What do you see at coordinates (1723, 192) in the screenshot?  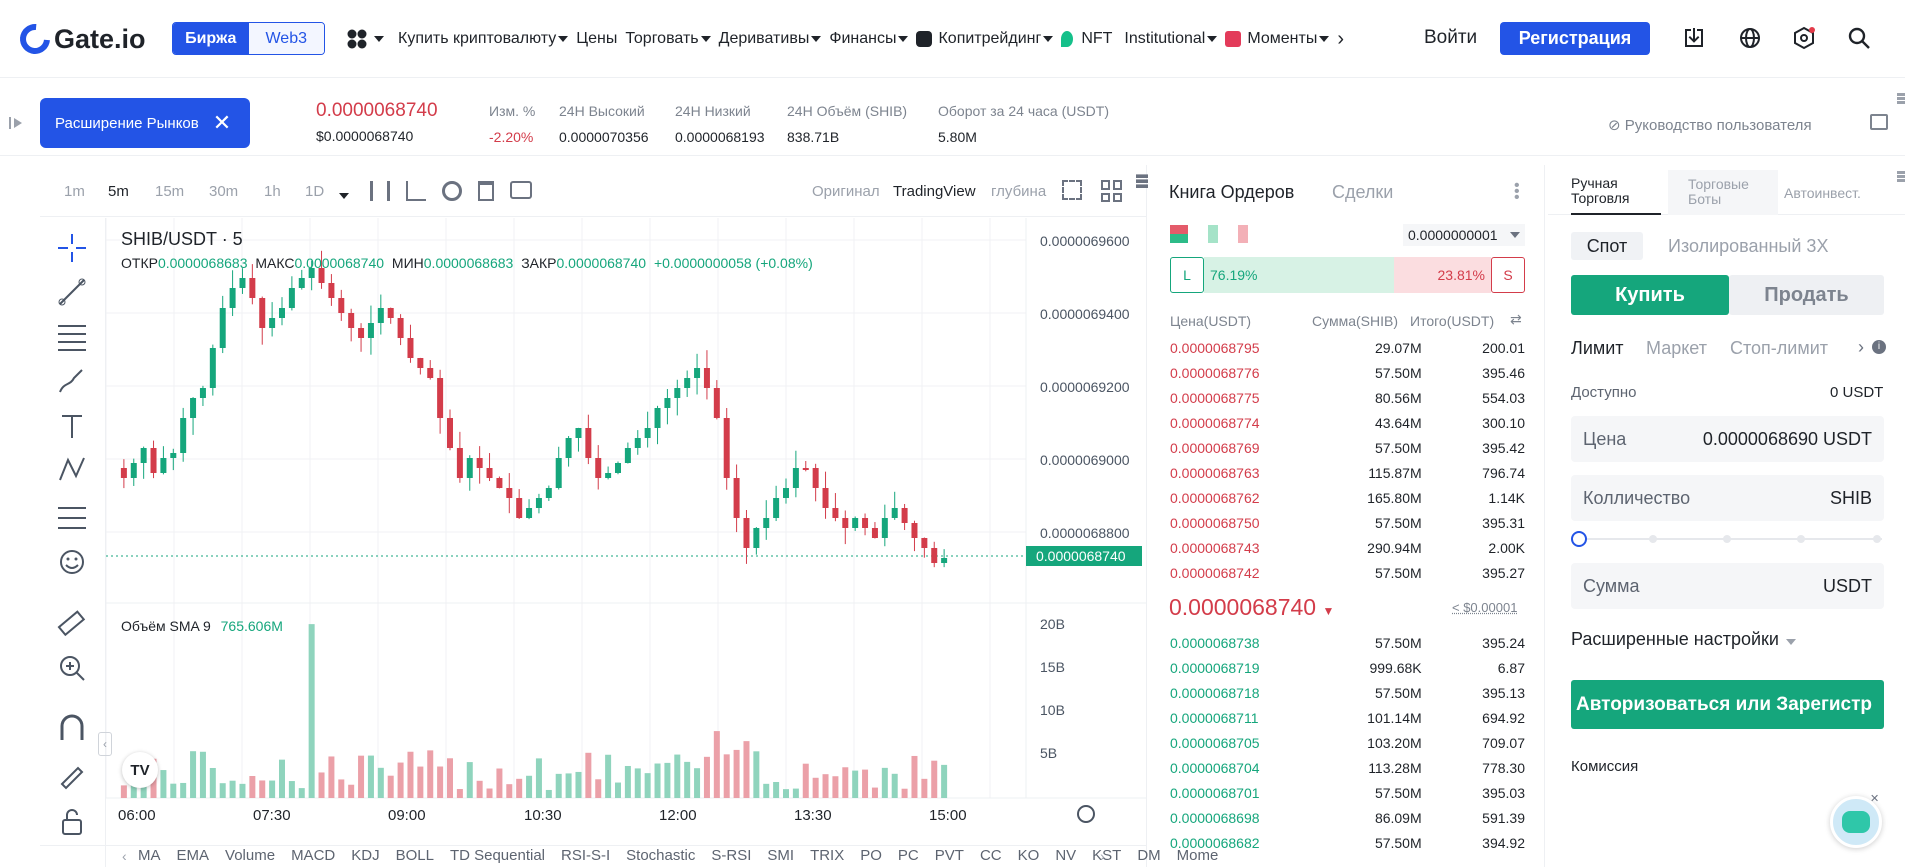 I see `tab-trading-bots: Торговые Боты` at bounding box center [1723, 192].